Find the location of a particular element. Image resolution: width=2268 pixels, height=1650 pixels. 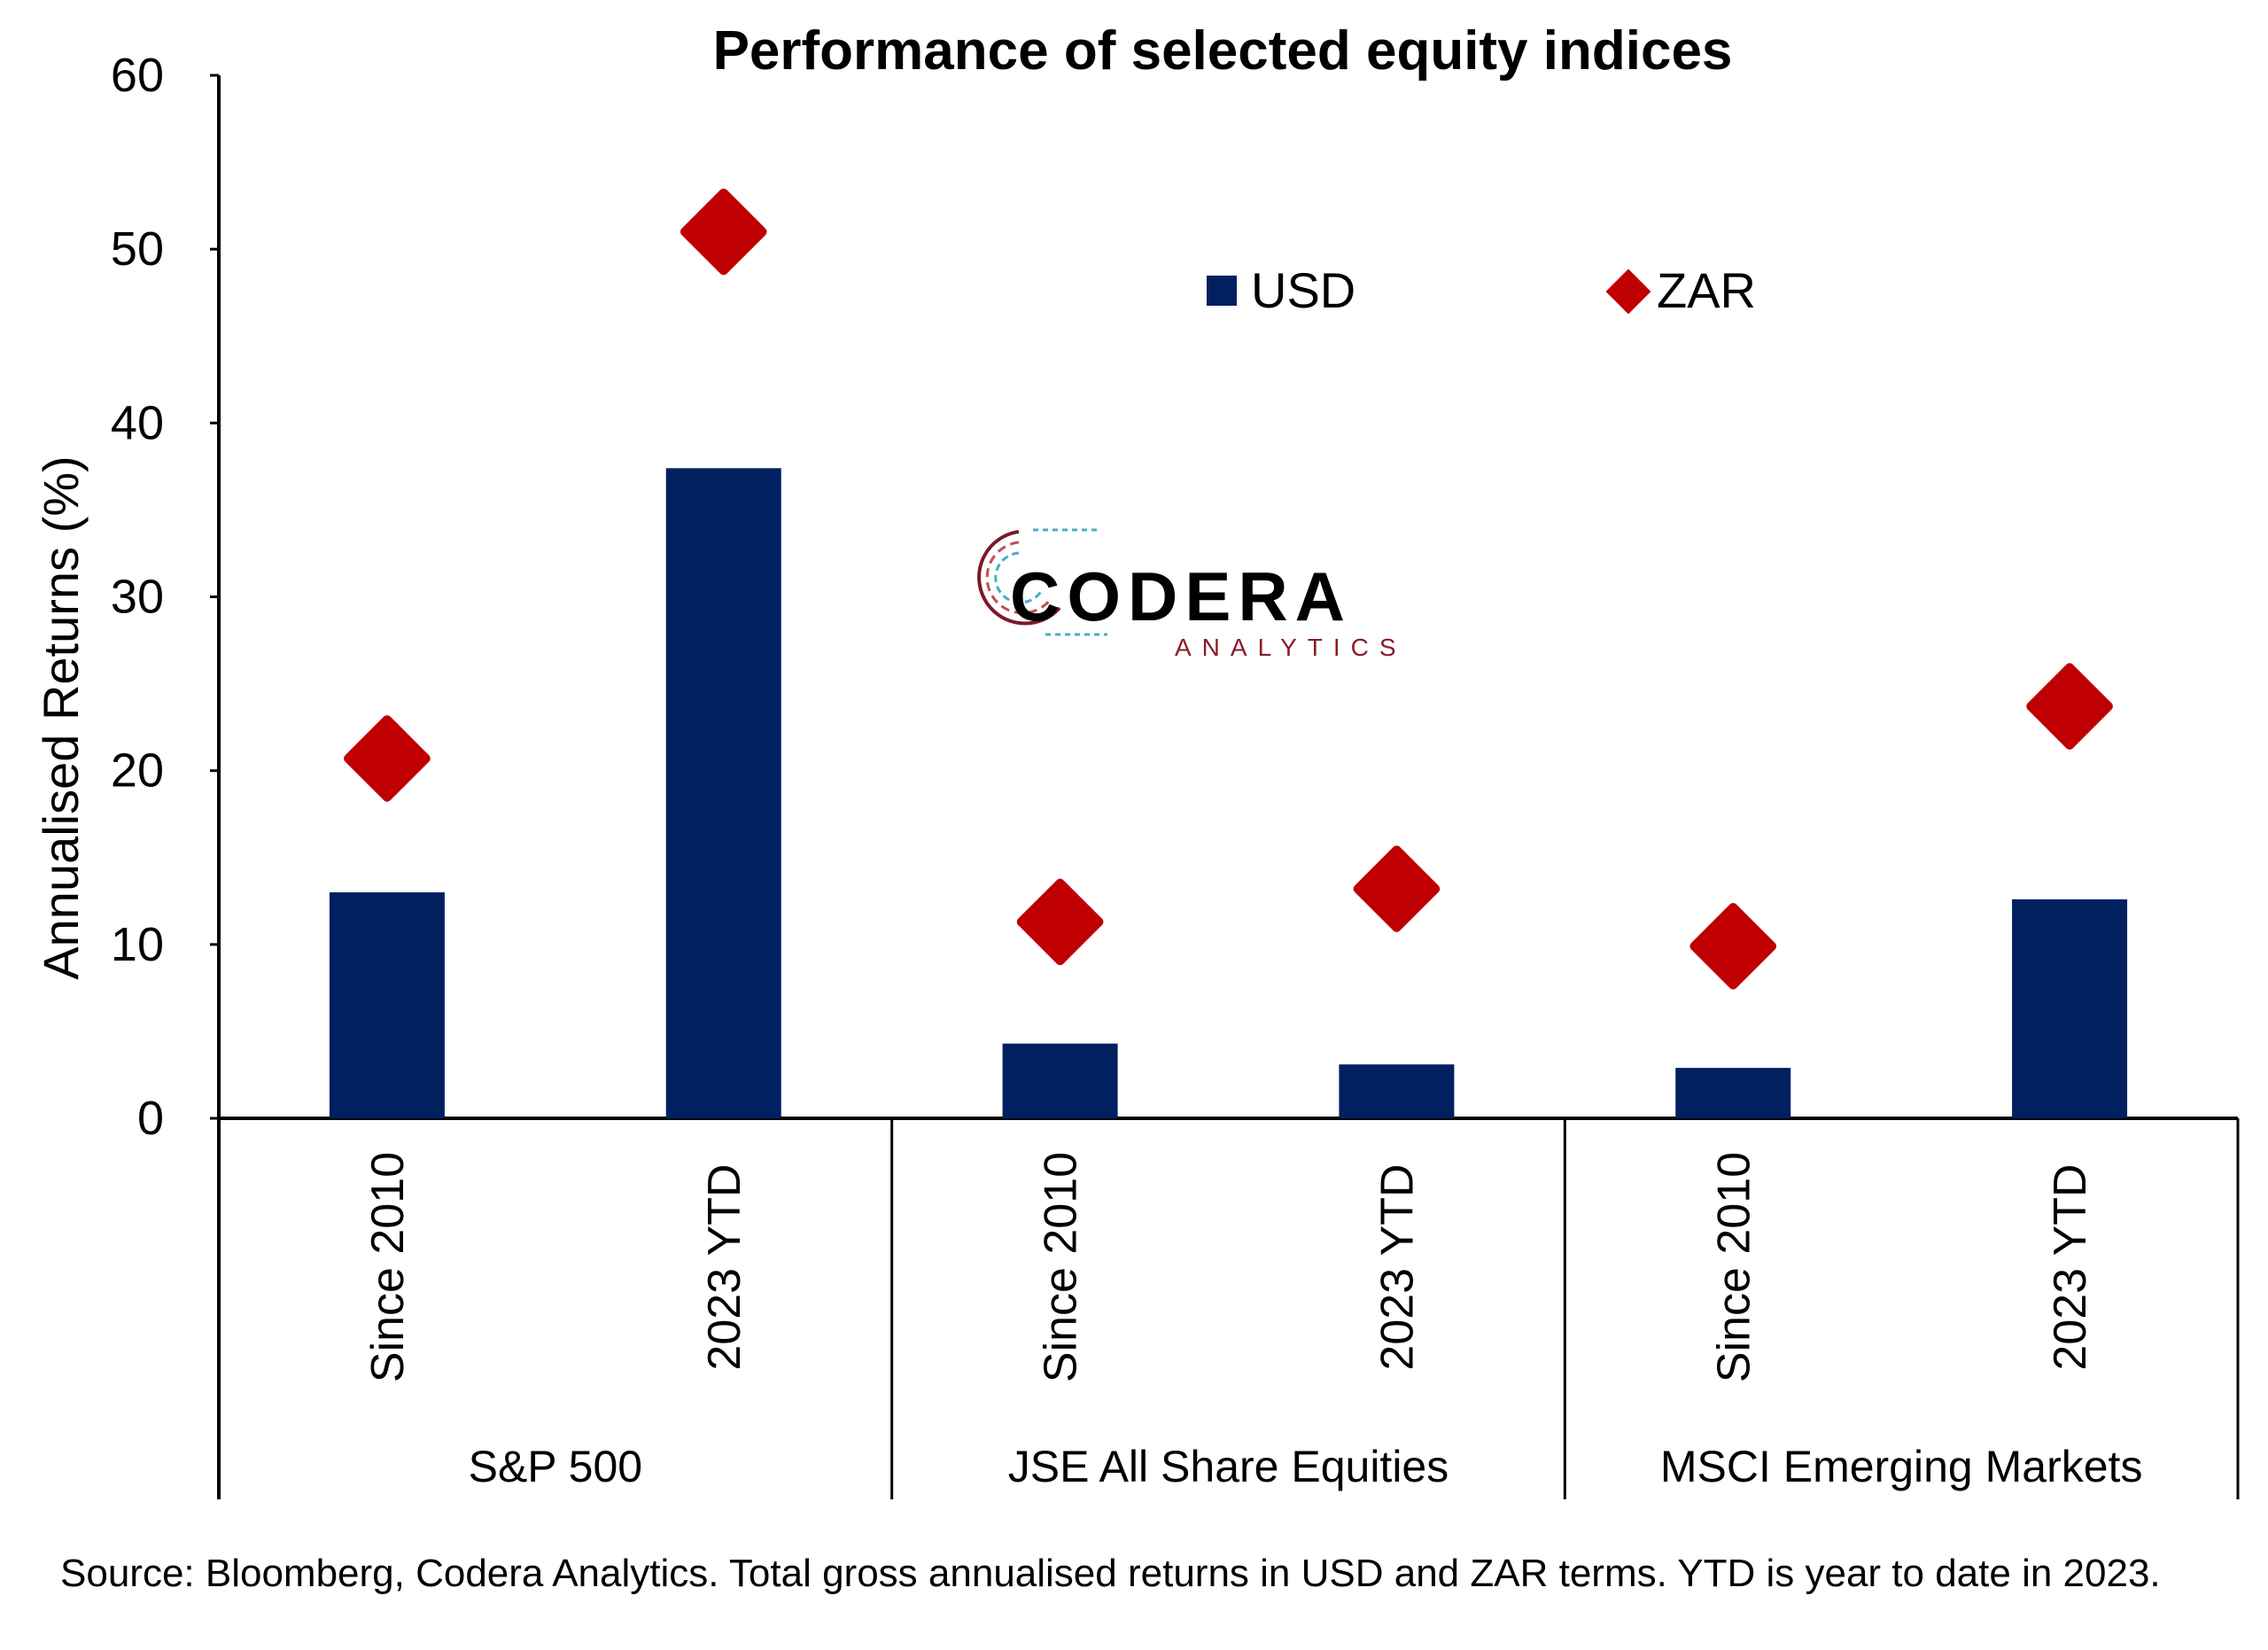

y-tick-labels: 0 10 20 30 40 50 60 is located at coordinates (137, 597).